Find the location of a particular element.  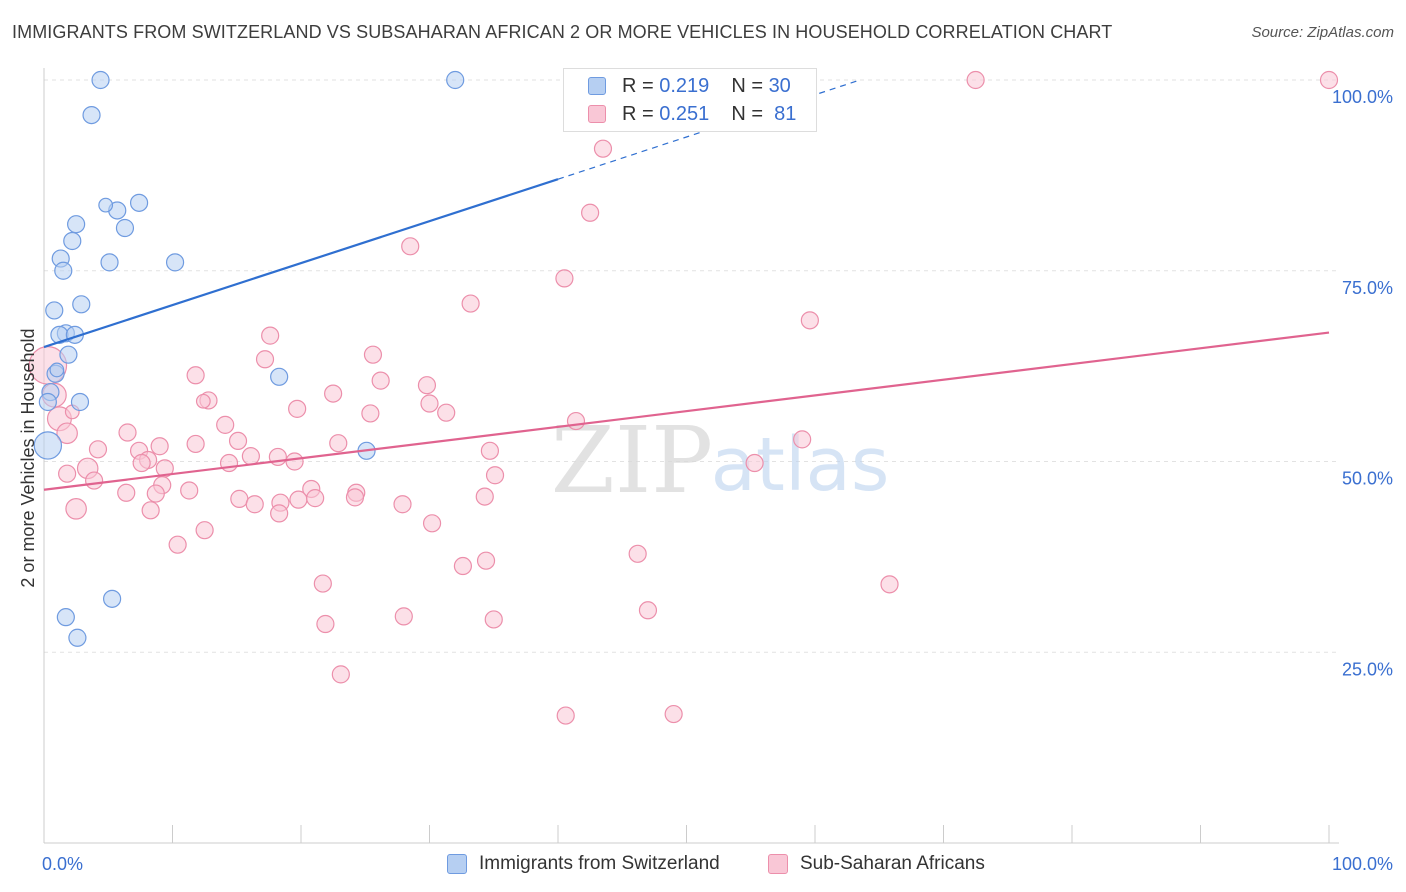

y-tick-label: 75.0% is located at coordinates (1367, 288).